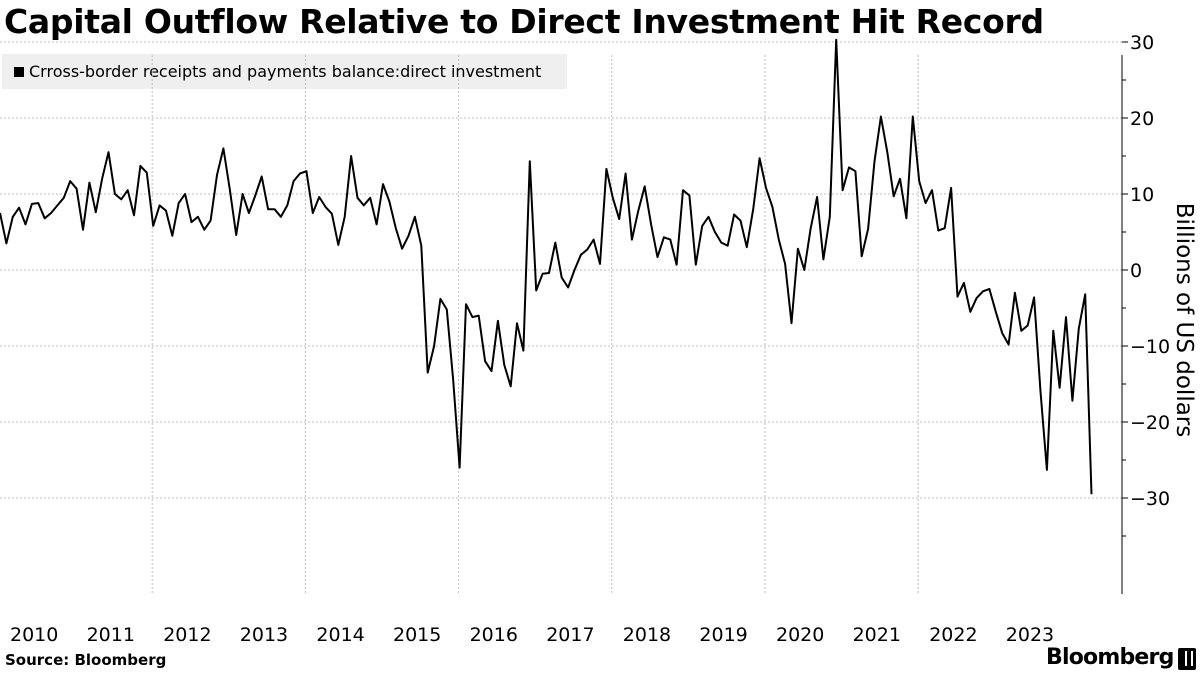 Image resolution: width=1200 pixels, height=675 pixels. I want to click on x-tick-label: 2013, so click(264, 635).